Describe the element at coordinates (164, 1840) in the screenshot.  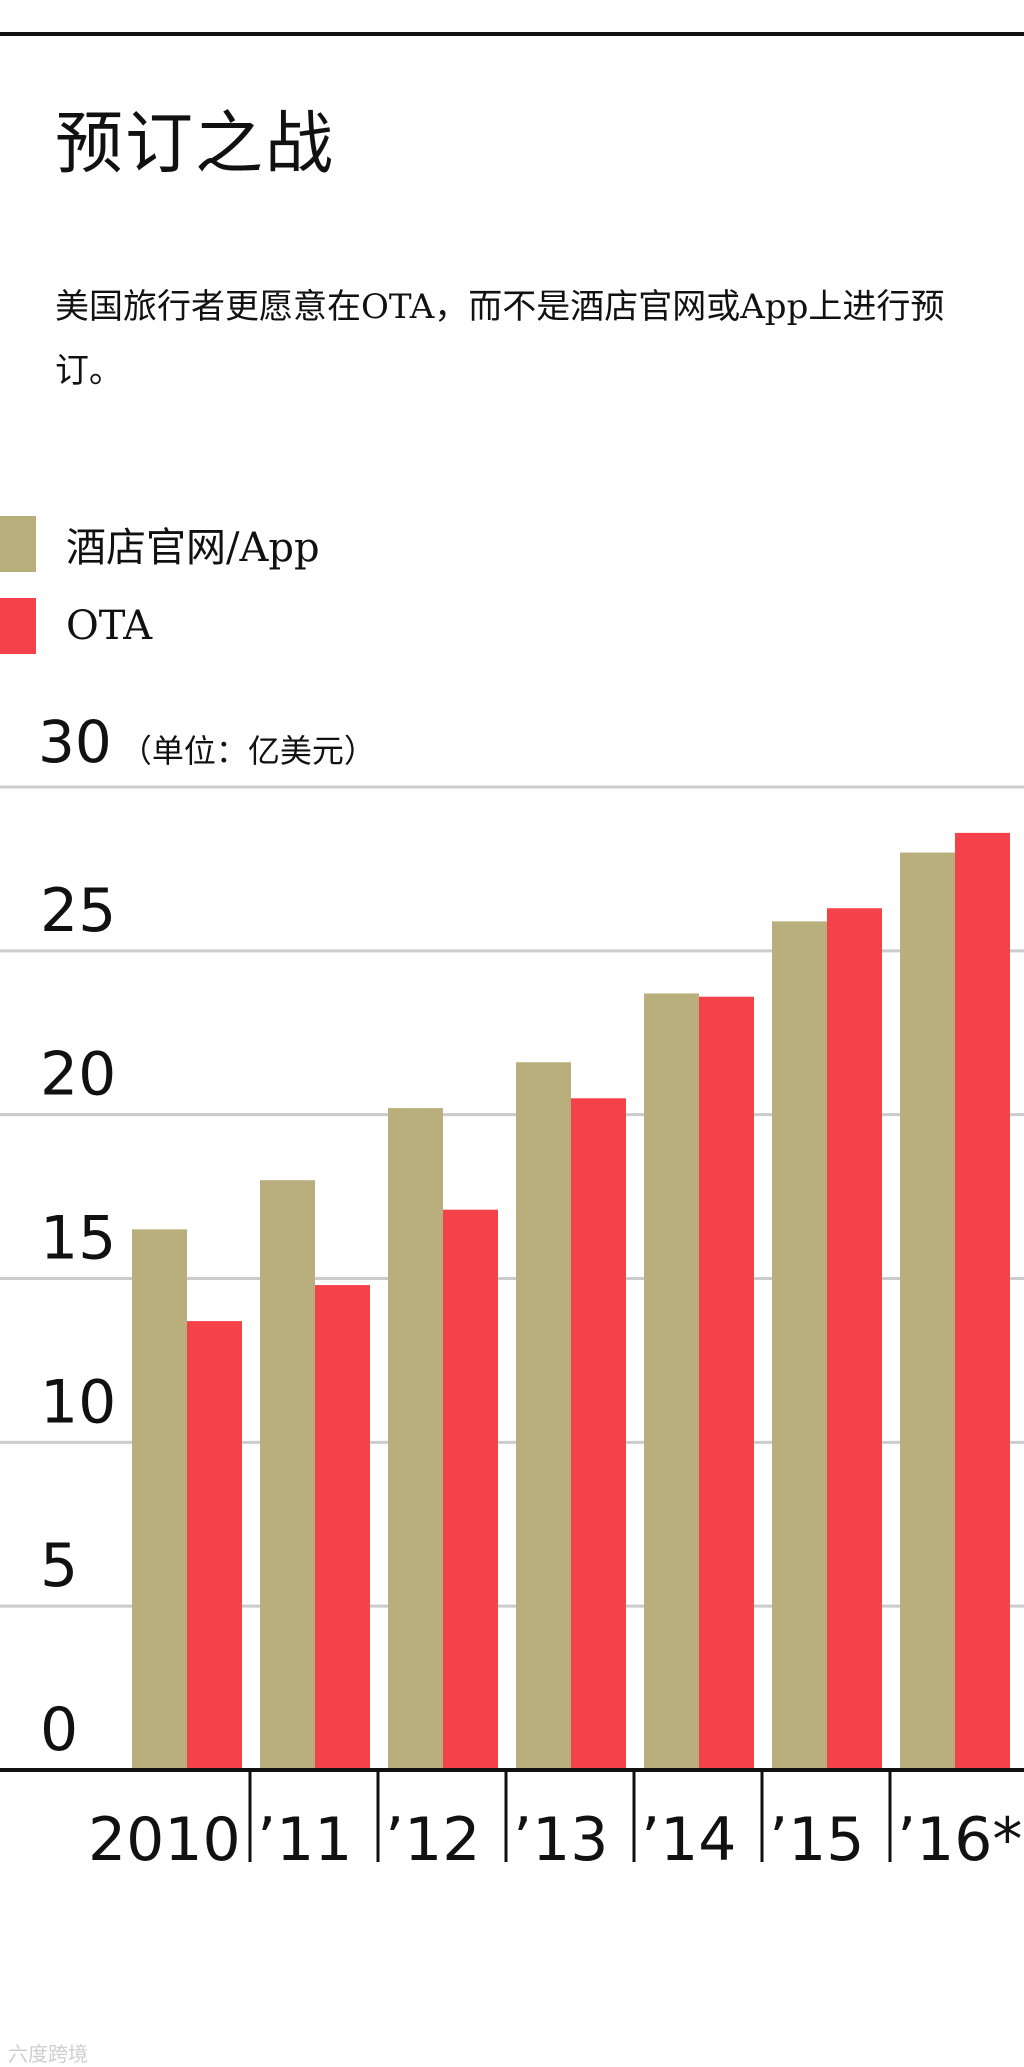
I see `x-tick-label: 2010` at that location.